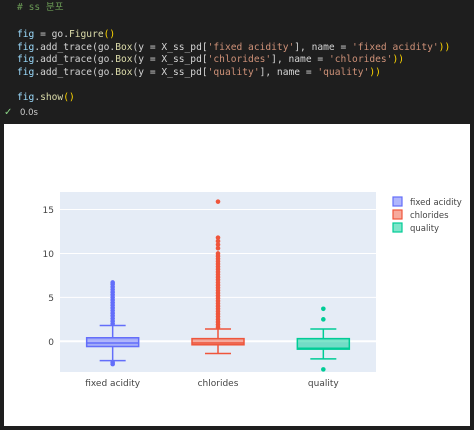 This screenshot has width=474, height=430. I want to click on legend-label: chlorides, so click(429, 216).